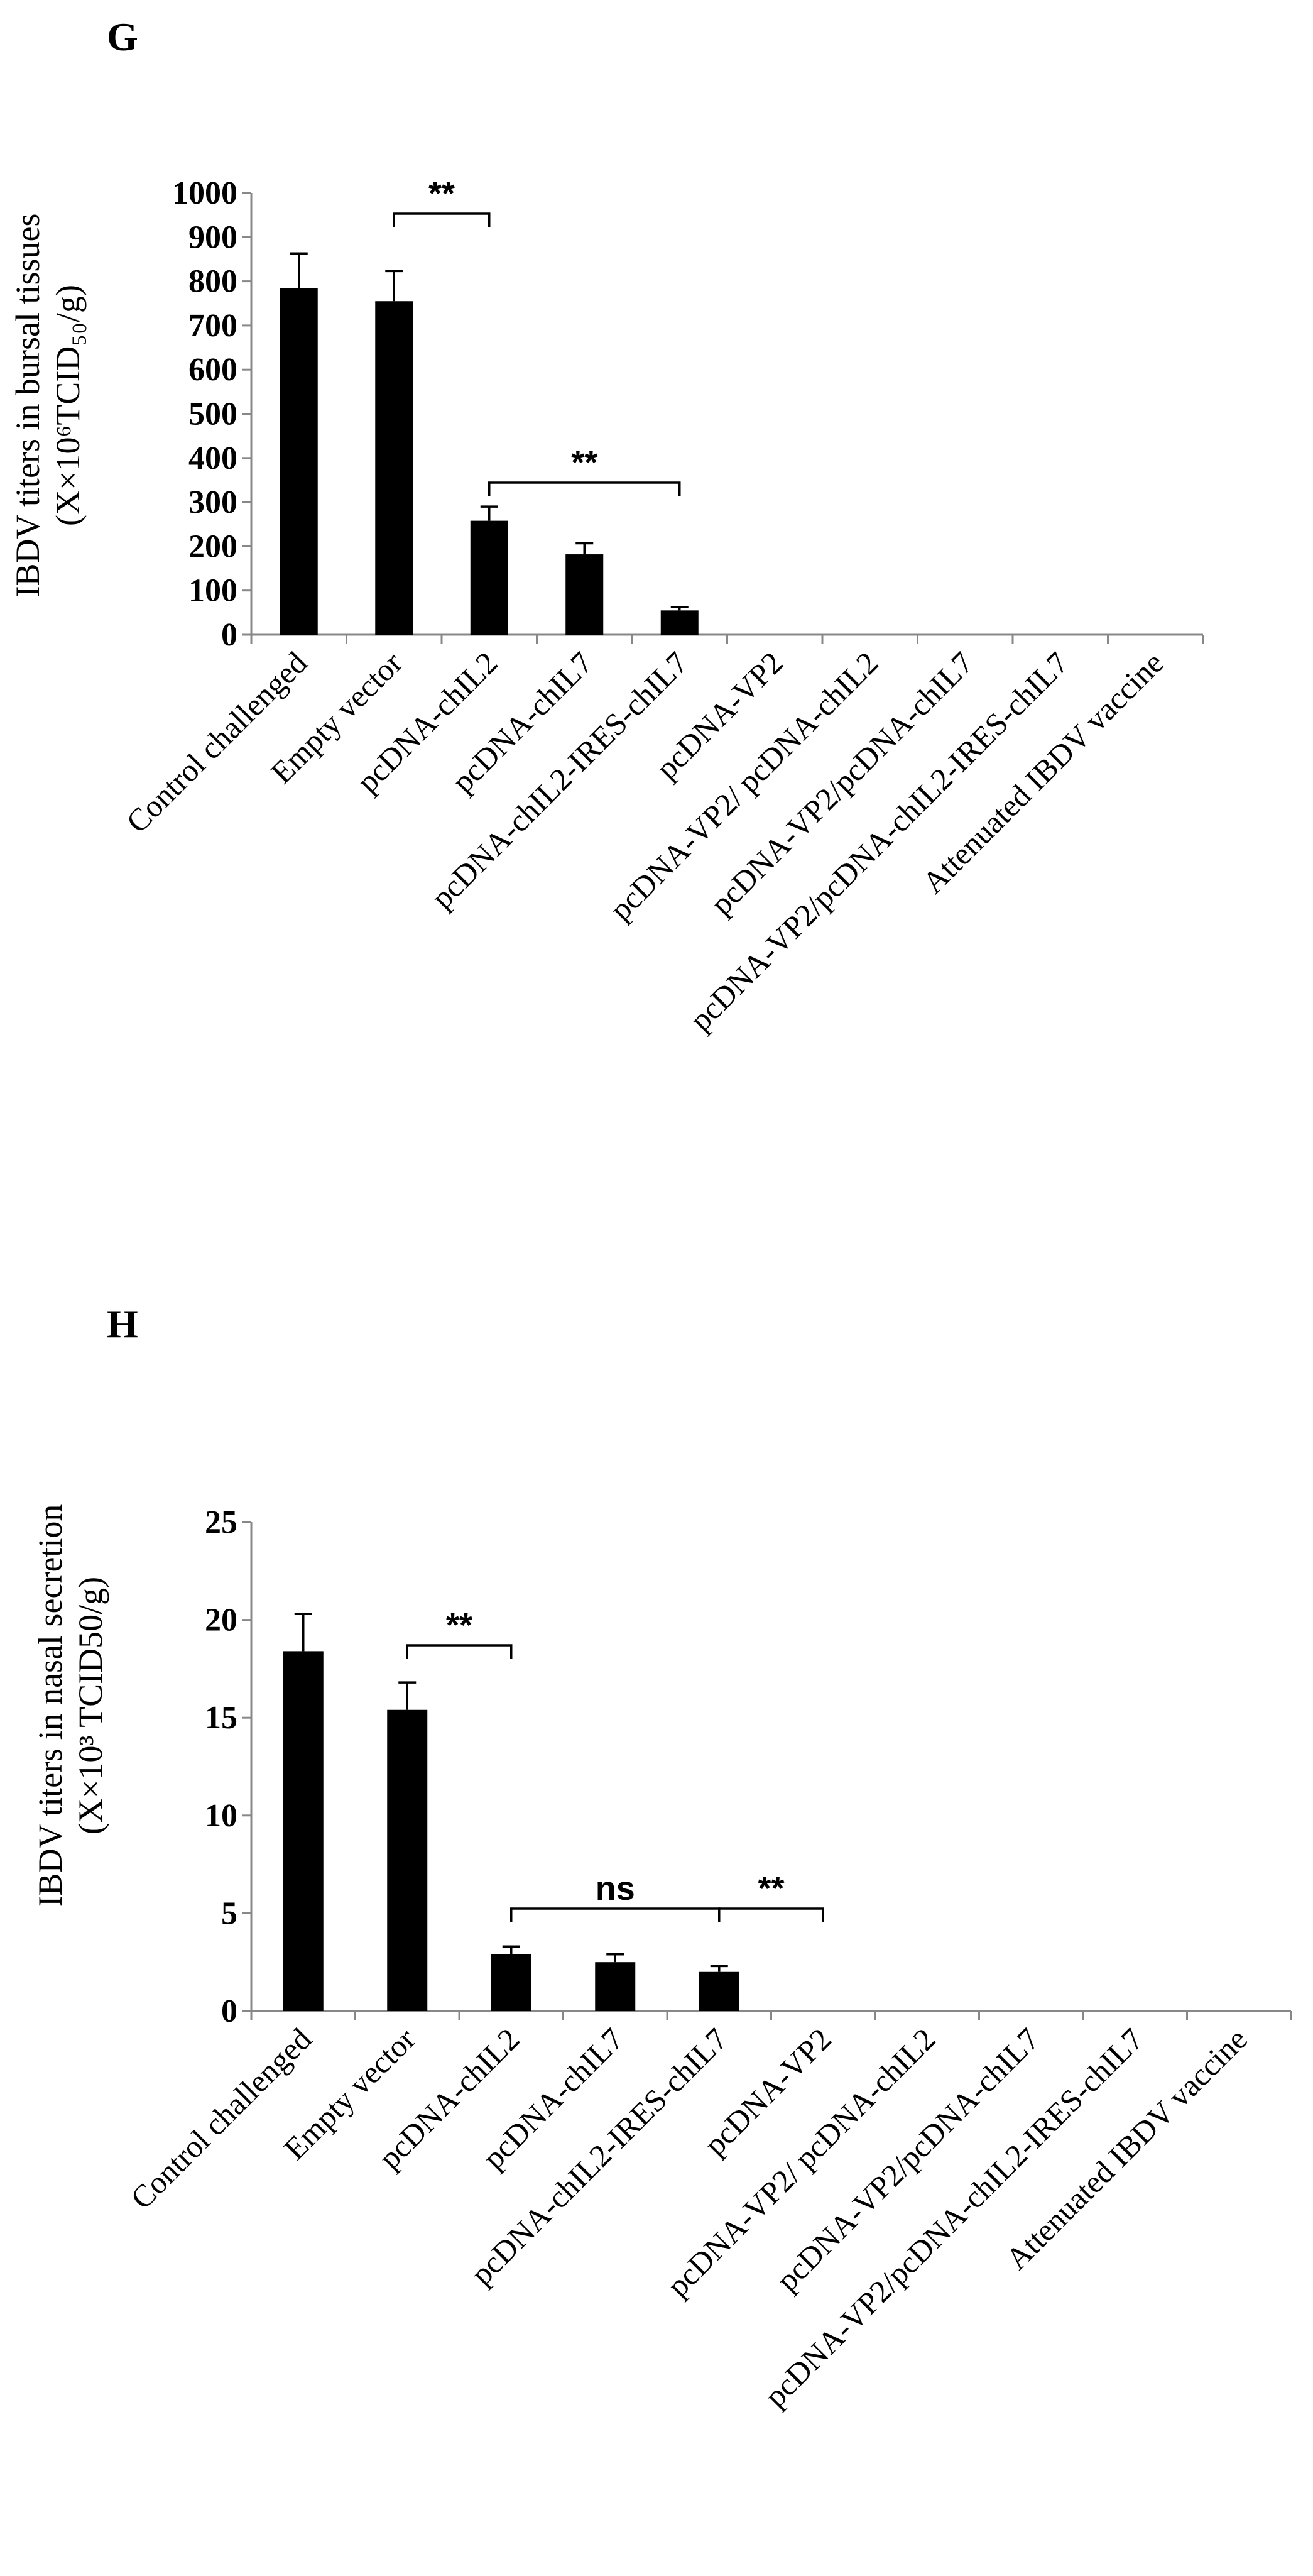 Image resolution: width=1313 pixels, height=2576 pixels. Describe the element at coordinates (229, 1913) in the screenshot. I see `y-tick-label: 5` at that location.